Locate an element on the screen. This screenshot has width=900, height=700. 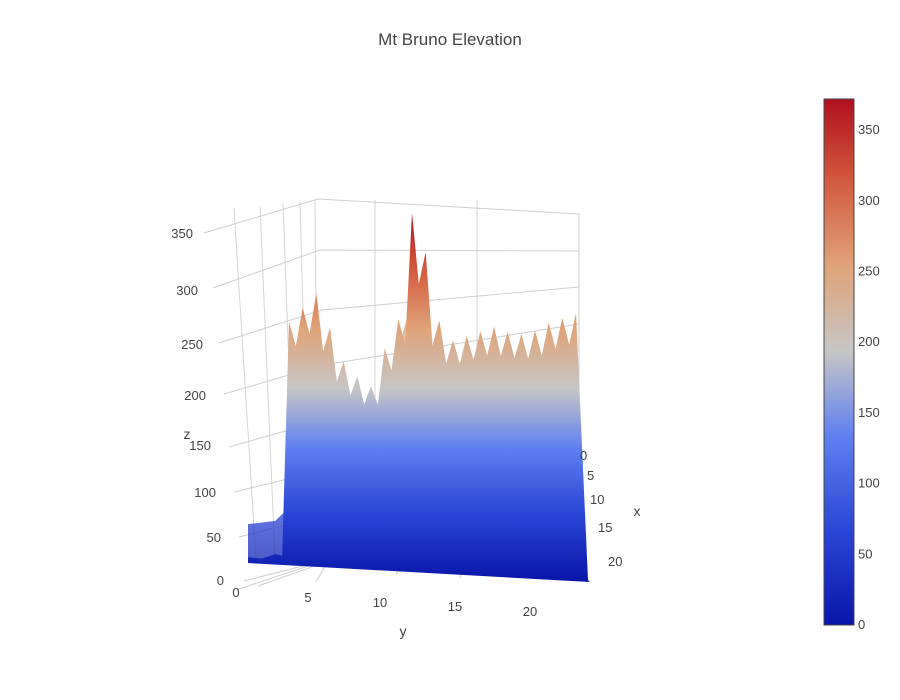
colorbar-tick-250: 250 is located at coordinates (869, 271).